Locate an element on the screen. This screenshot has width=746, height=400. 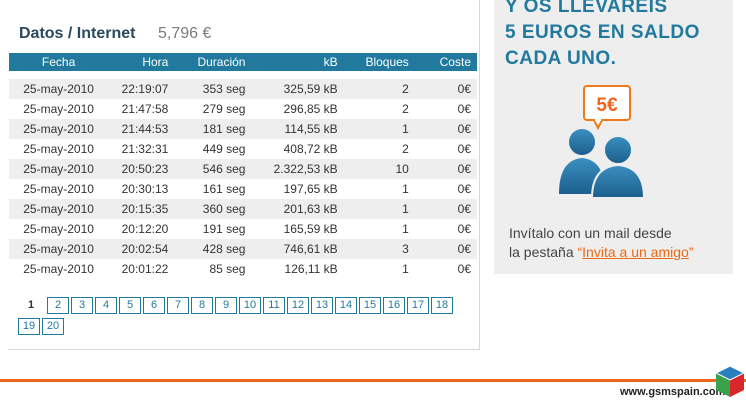
cell-duracion: 428 seg is located at coordinates (207, 249).